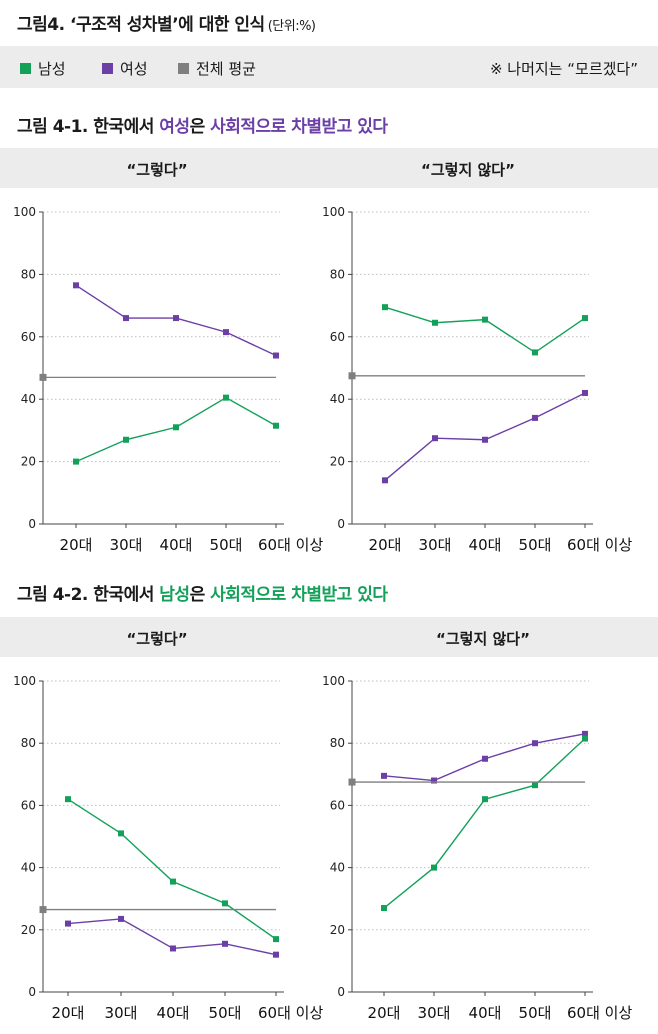  I want to click on legend-female: 여성, so click(125, 68).